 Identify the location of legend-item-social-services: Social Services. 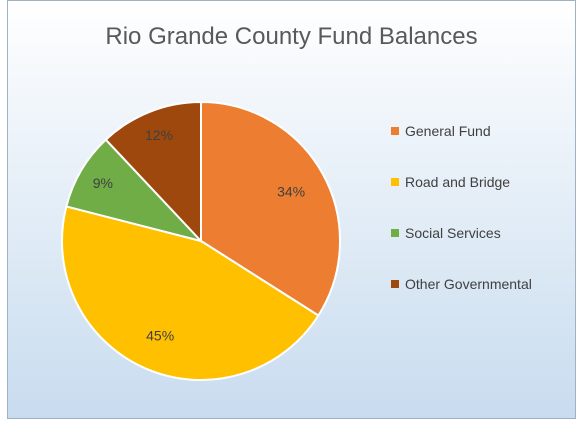
(461, 232).